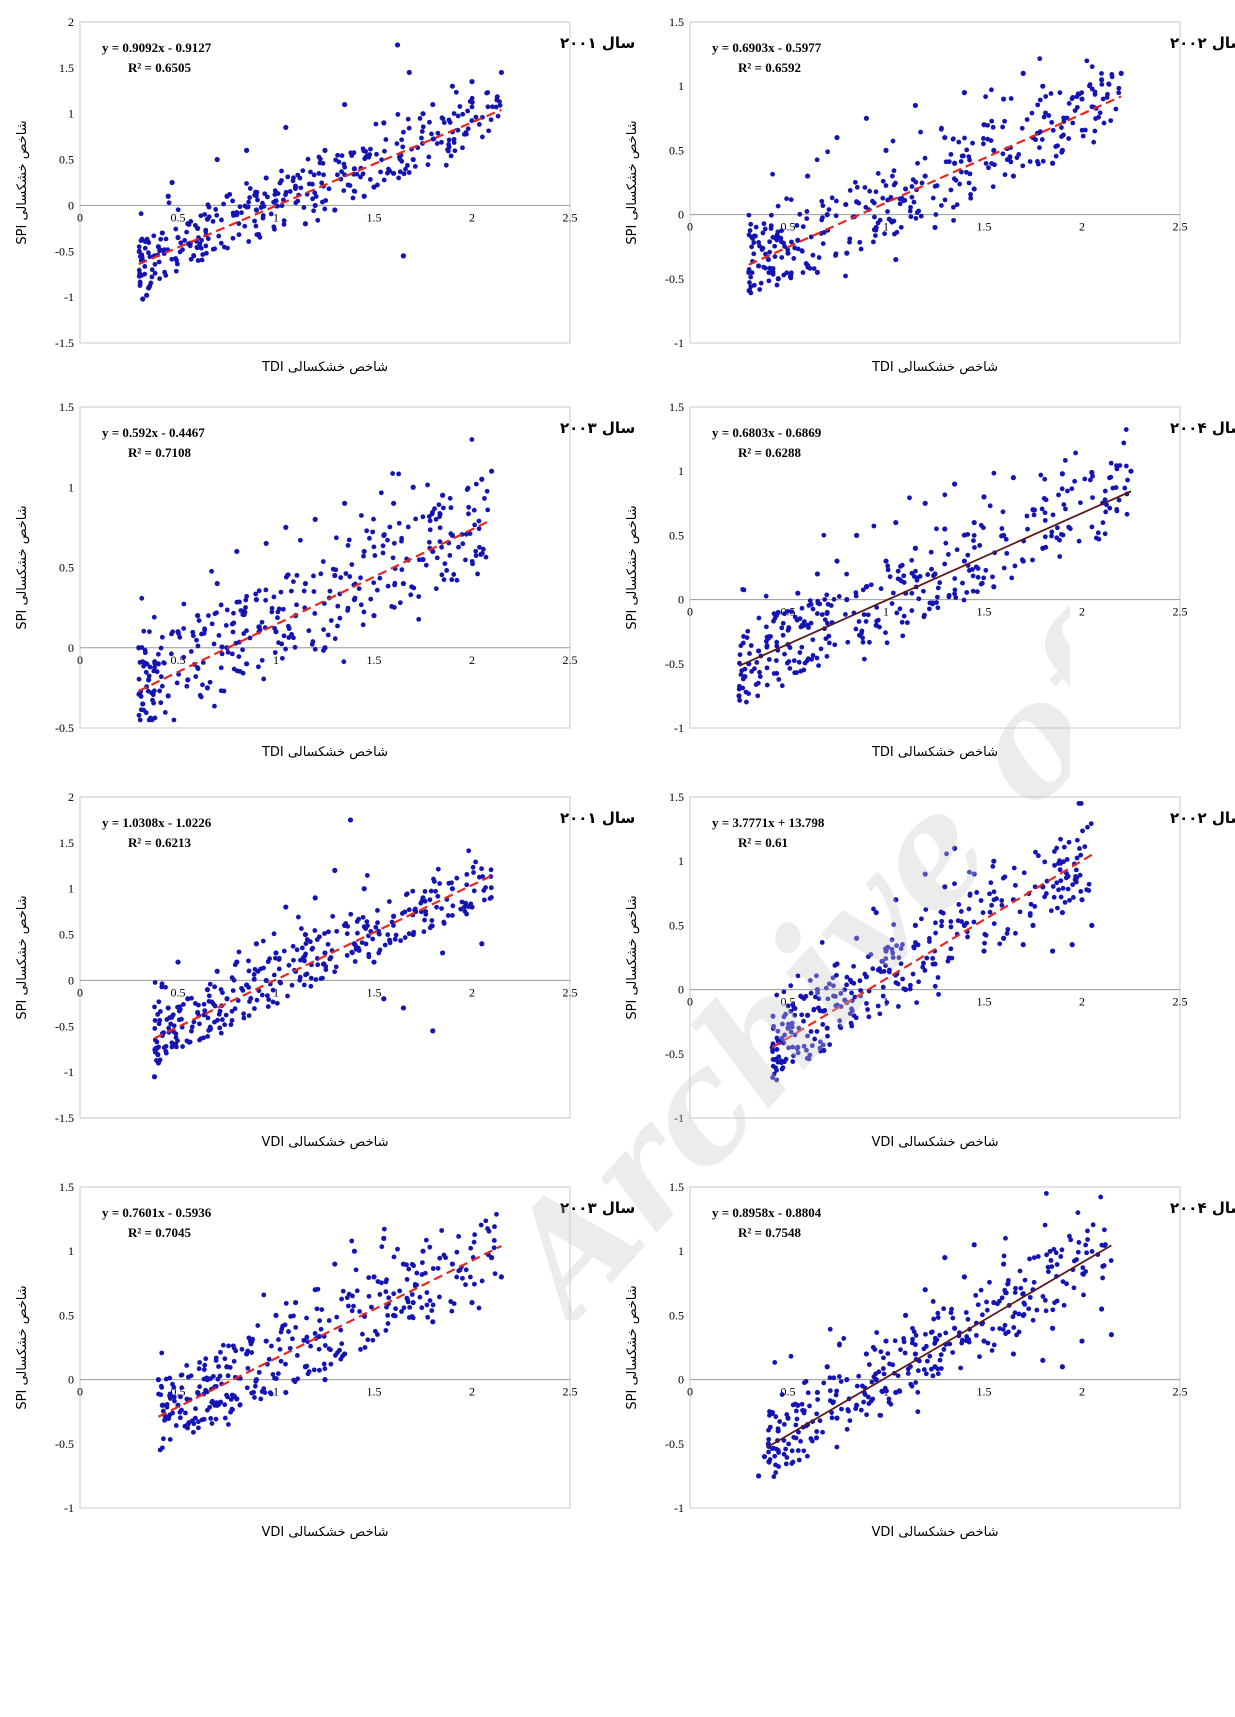  Describe the element at coordinates (159, 842) in the screenshot. I see `r-squared: R² = 0.6213` at that location.